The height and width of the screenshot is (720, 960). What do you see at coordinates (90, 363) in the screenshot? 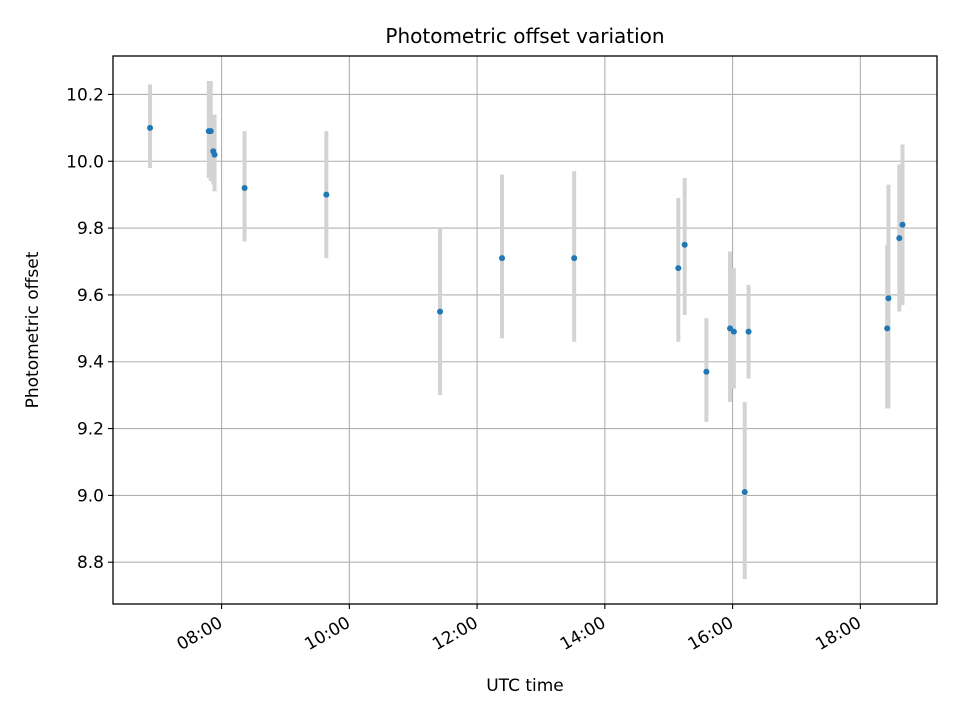
I see `y-tick-label: 9.4` at bounding box center [90, 363].